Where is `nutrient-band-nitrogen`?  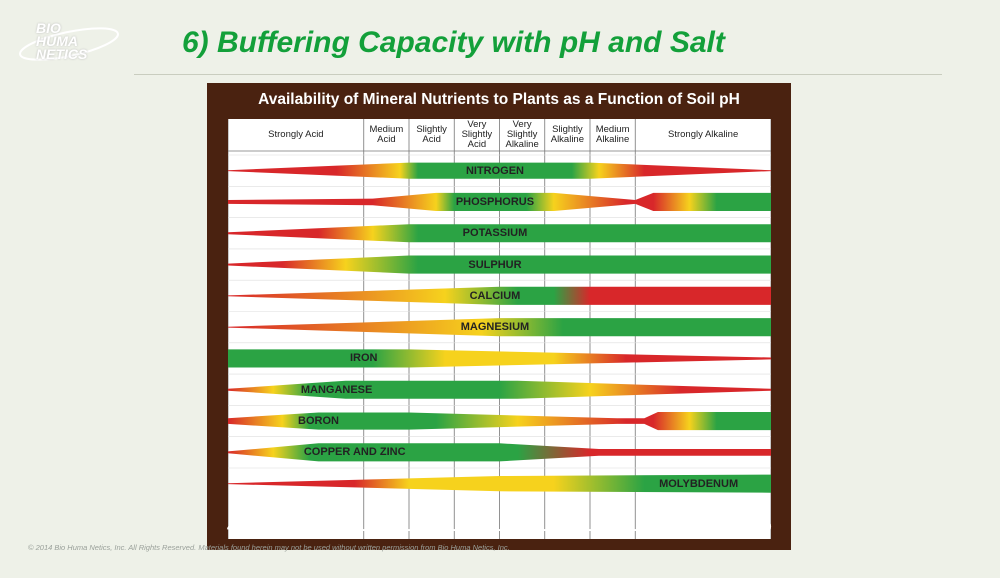 nutrient-band-nitrogen is located at coordinates (499, 170).